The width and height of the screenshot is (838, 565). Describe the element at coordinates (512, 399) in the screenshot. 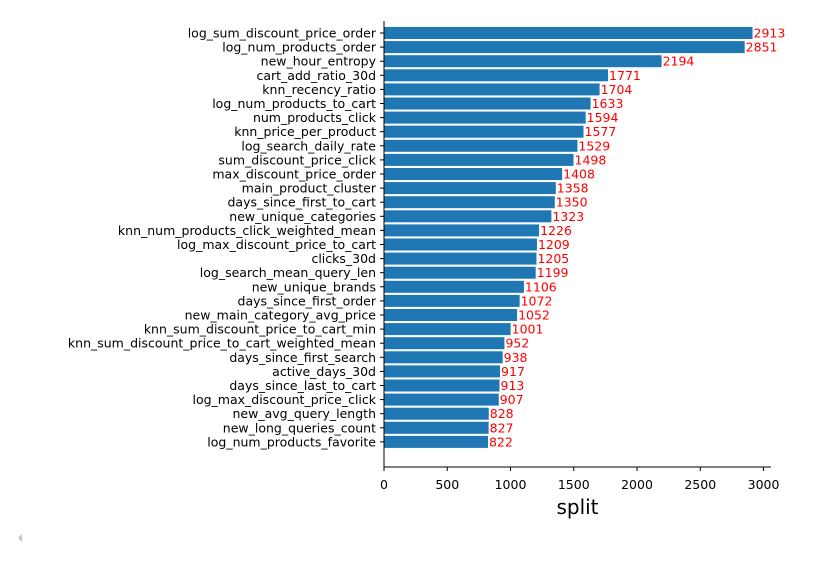

I see `data-label-log_max_discount_price_click: 907` at that location.